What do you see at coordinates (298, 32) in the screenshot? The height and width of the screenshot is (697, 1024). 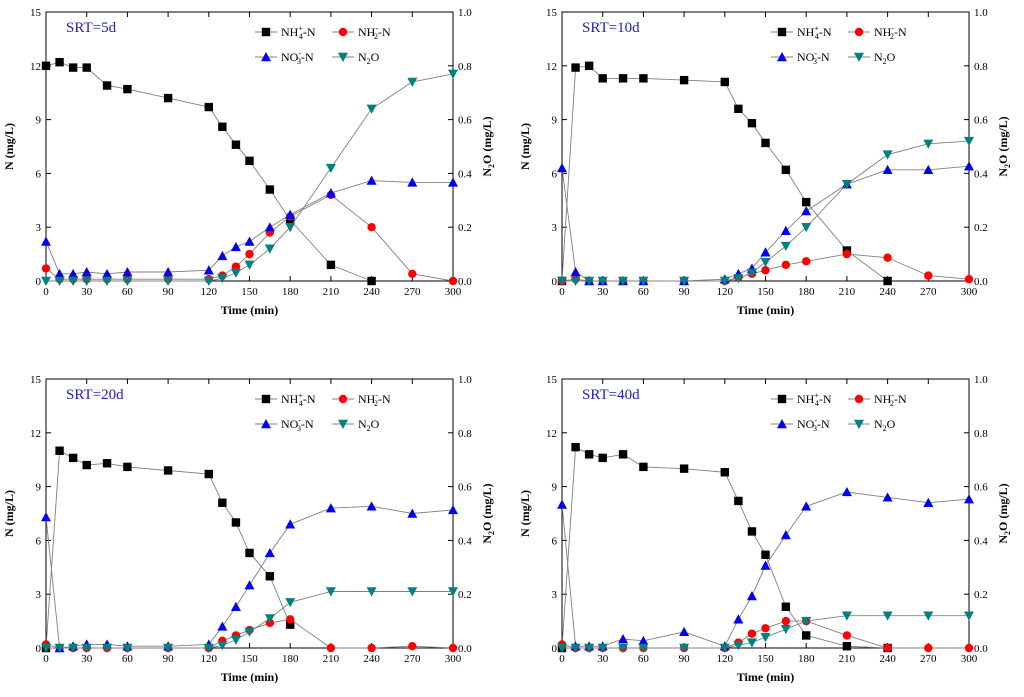 I see `legend-label-nh4: NH+ 4-N` at bounding box center [298, 32].